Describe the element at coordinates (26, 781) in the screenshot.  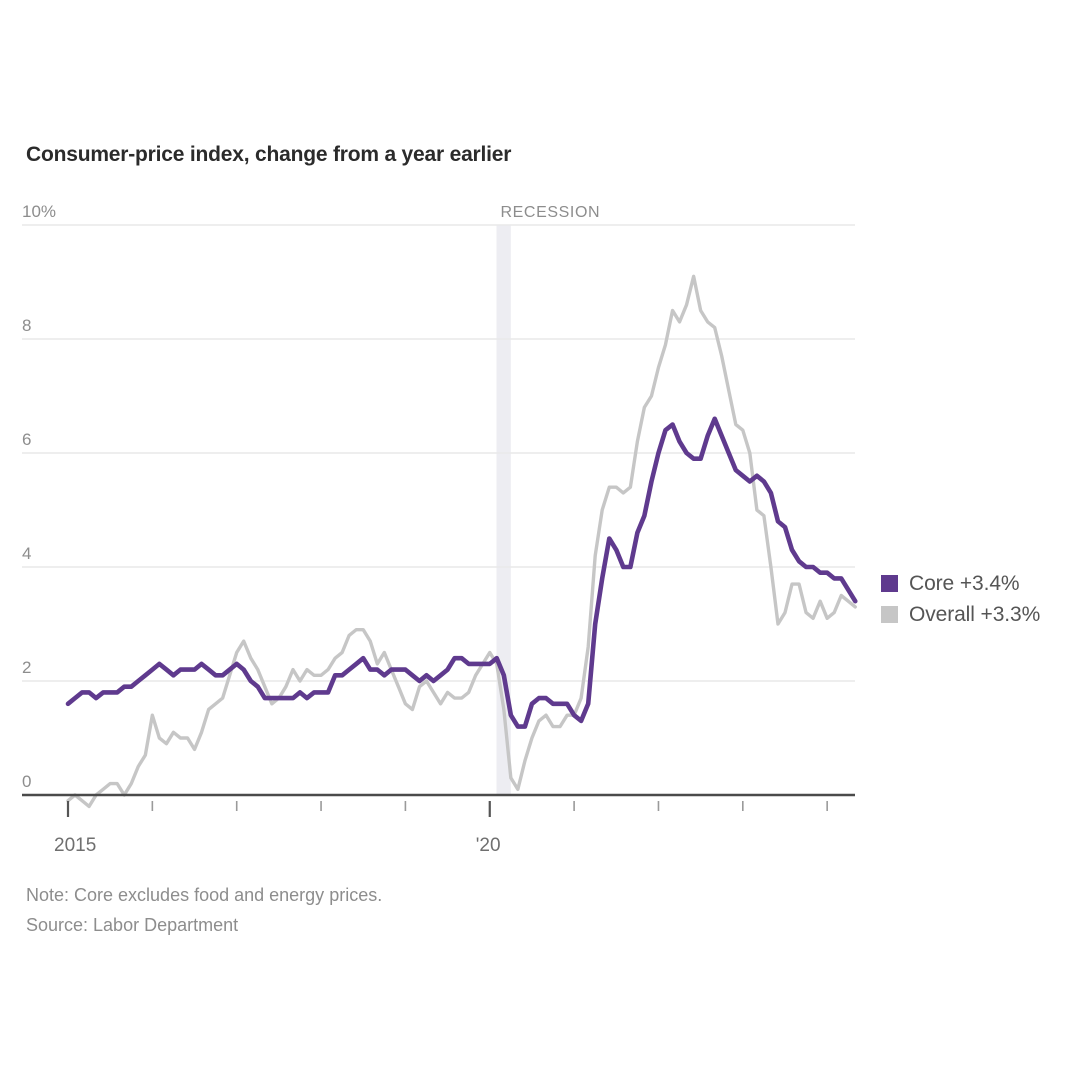
I see `y-tick-label: 0` at that location.